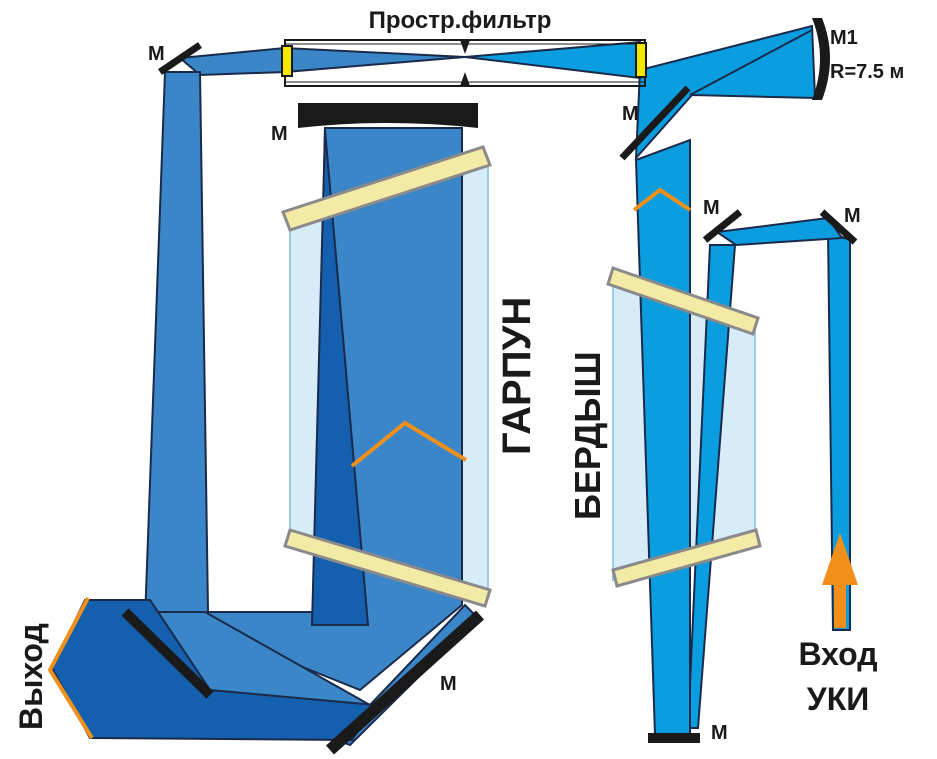 The height and width of the screenshot is (759, 937). Describe the element at coordinates (852, 216) in the screenshot. I see `mirror-label-right-2: М` at that location.